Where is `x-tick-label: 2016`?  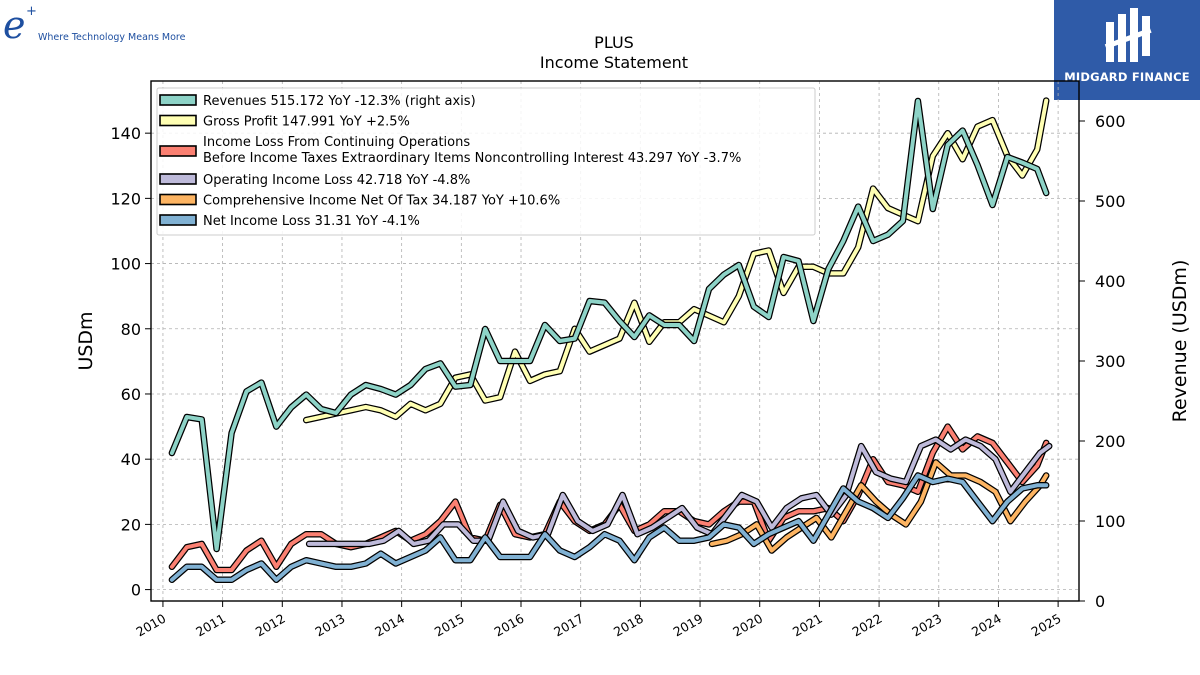 x-tick-label: 2016 is located at coordinates (508, 625).